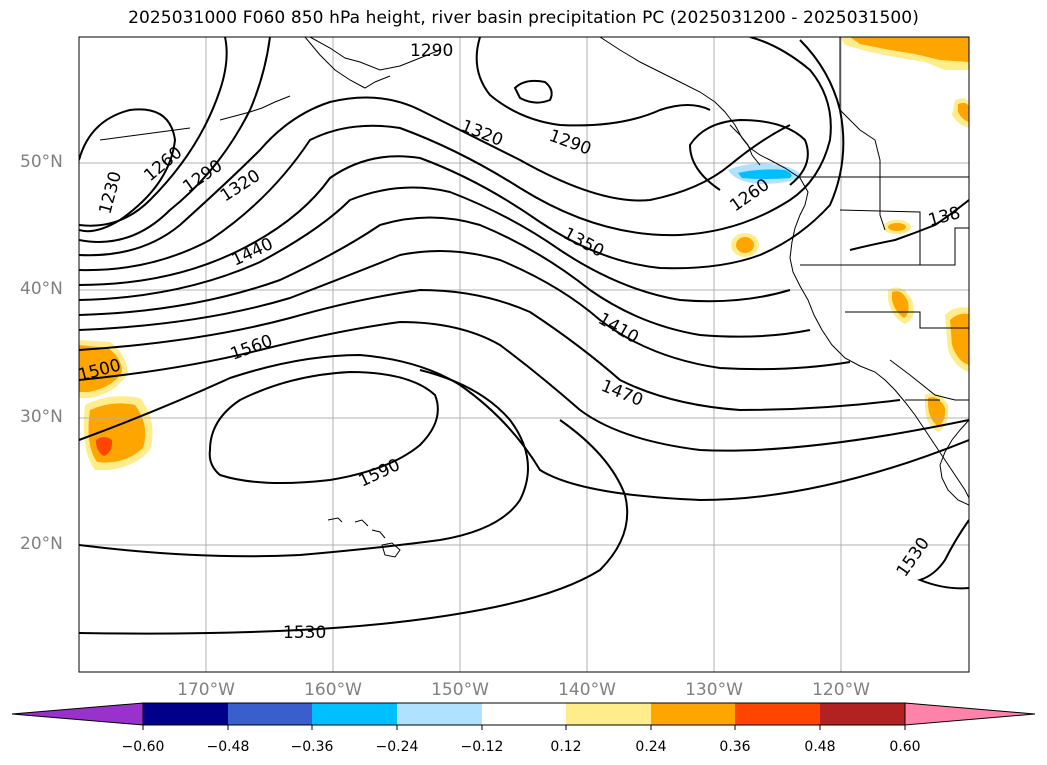 The width and height of the screenshot is (1047, 765). Describe the element at coordinates (312, 747) in the screenshot. I see `colorbar-tick-label: −0.36` at that location.